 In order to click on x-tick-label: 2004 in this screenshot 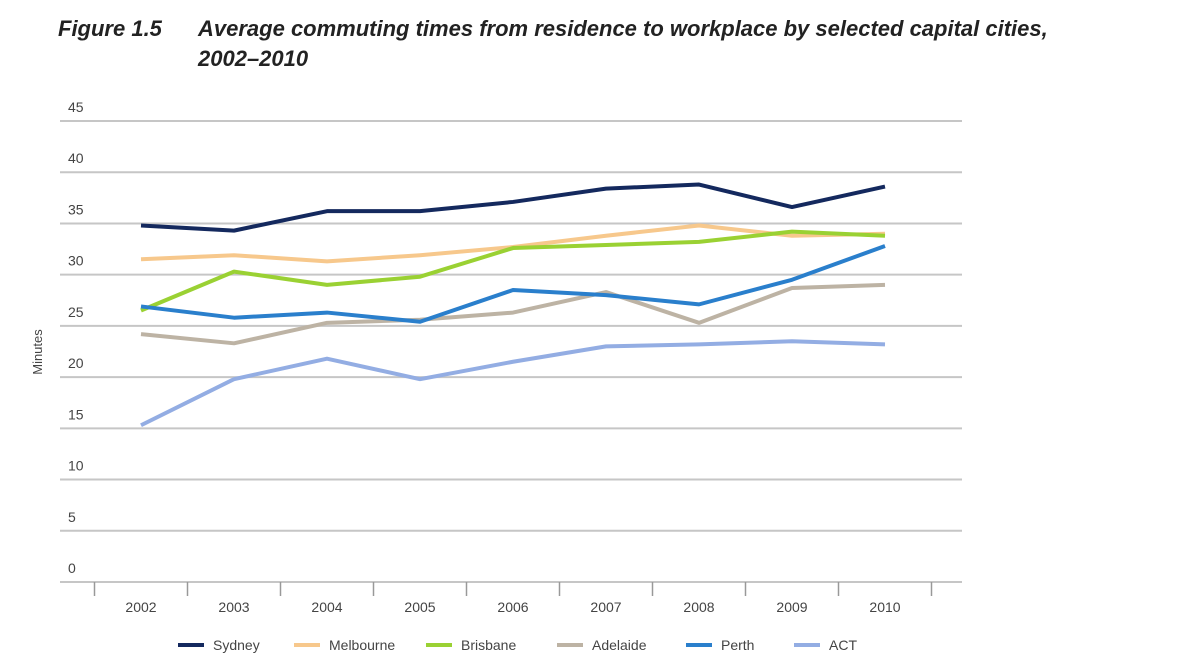, I will do `click(326, 607)`.